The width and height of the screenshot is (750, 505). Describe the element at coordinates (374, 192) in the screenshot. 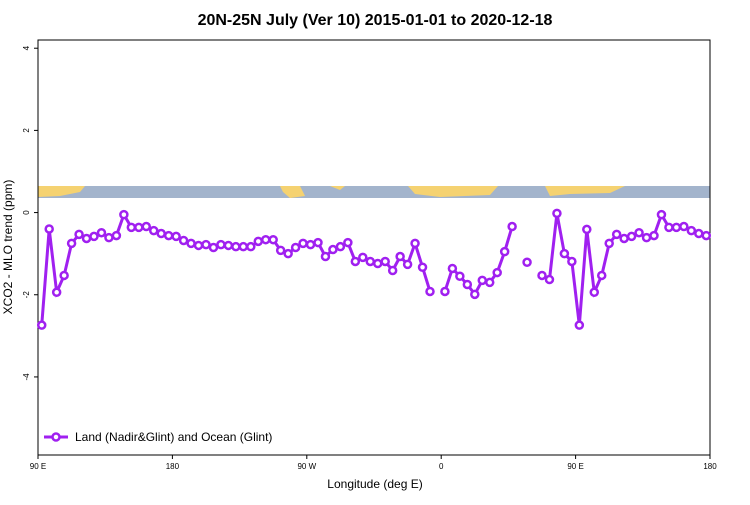

I see `map-strip` at that location.